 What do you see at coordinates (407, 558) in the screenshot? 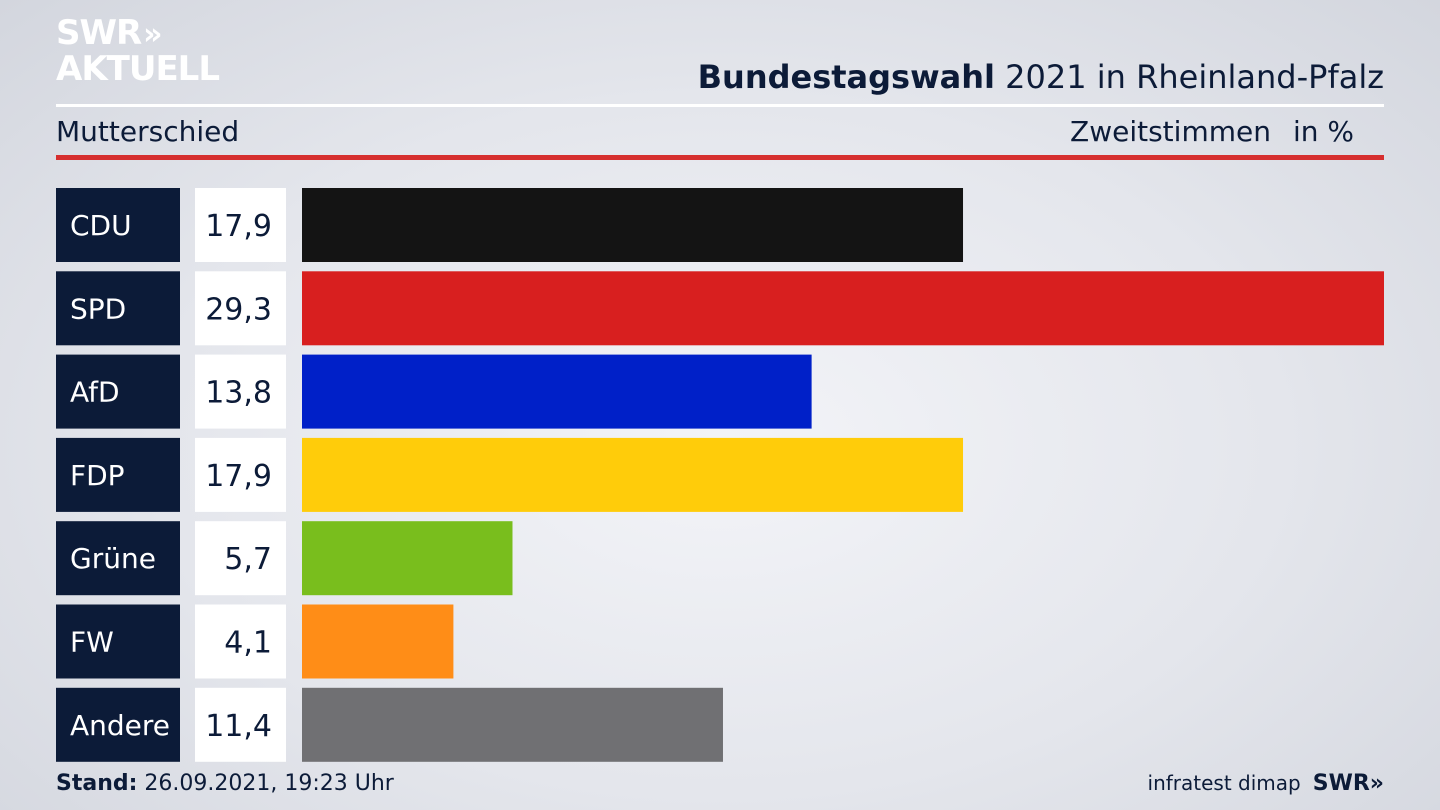
I see `bar-gr-ne` at bounding box center [407, 558].